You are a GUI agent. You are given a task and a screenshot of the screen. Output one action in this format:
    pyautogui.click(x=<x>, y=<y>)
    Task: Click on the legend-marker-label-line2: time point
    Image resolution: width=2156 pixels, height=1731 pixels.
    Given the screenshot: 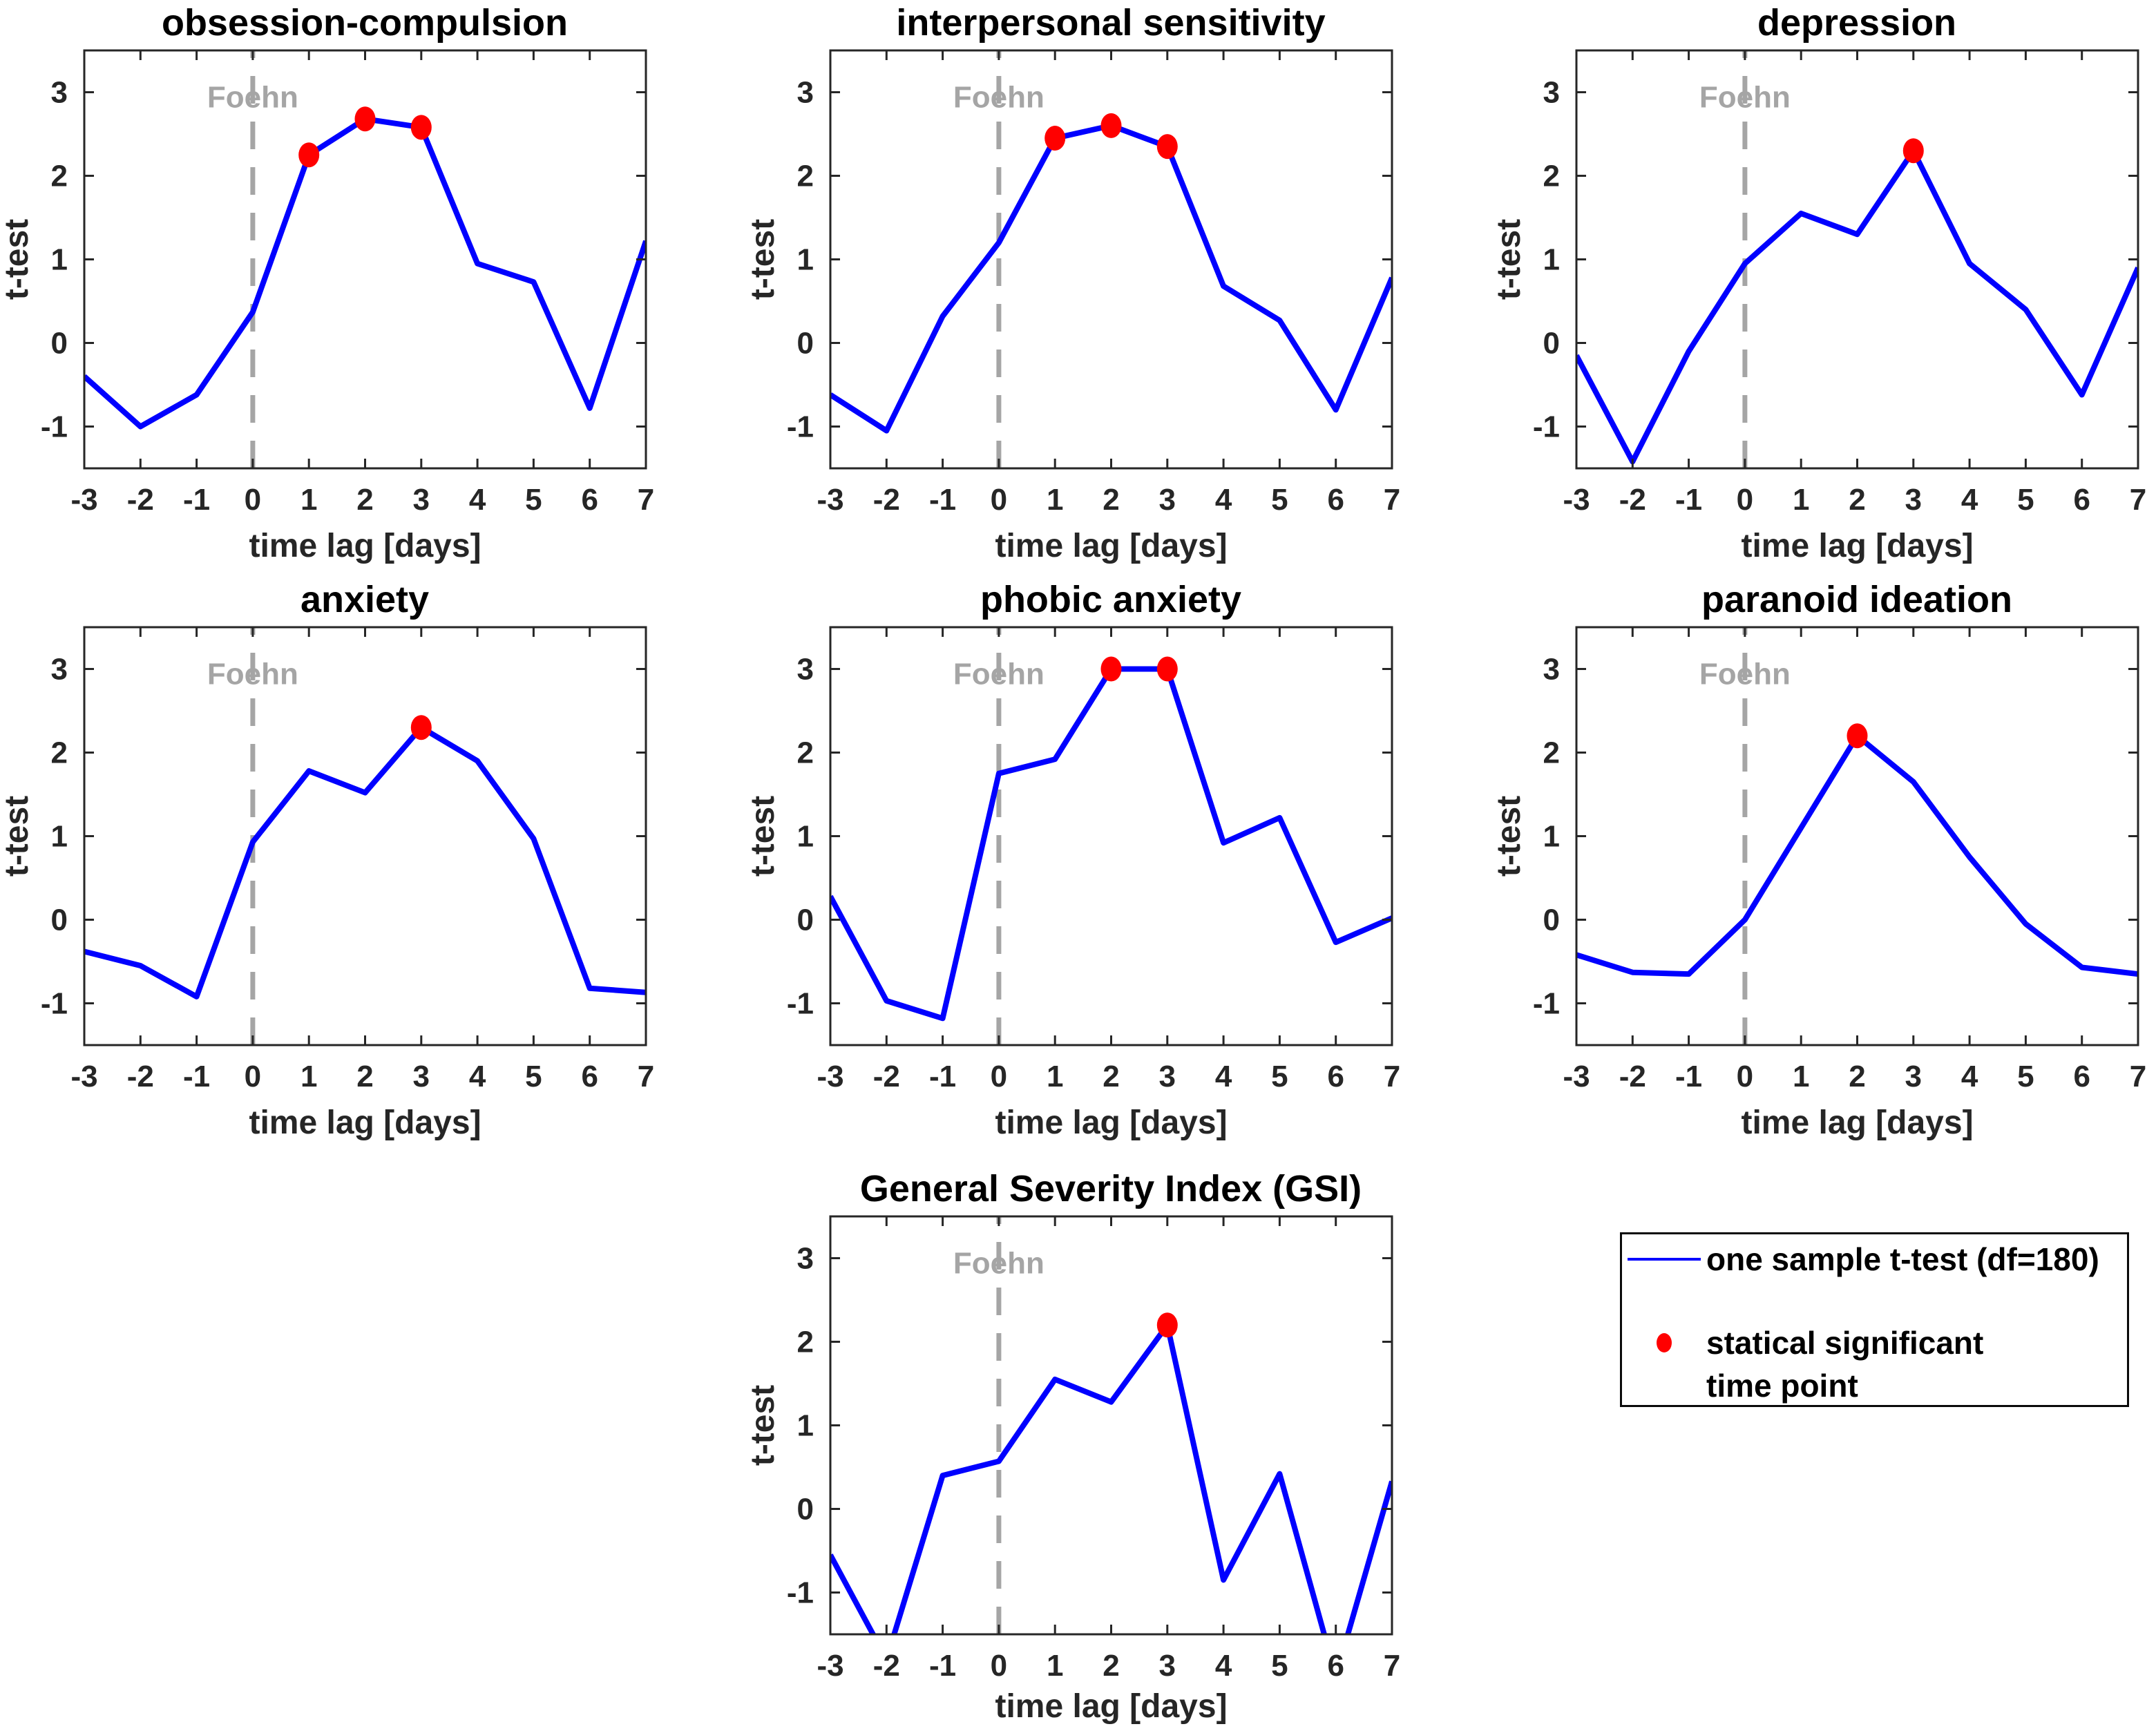 What is the action you would take?
    pyautogui.click(x=1782, y=1386)
    